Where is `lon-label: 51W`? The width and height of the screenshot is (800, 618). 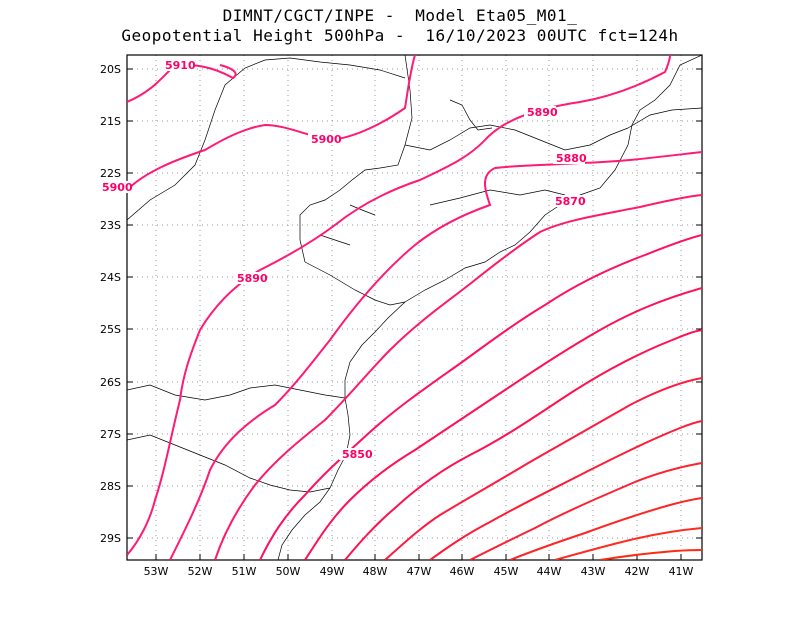
lon-label: 51W is located at coordinates (244, 571).